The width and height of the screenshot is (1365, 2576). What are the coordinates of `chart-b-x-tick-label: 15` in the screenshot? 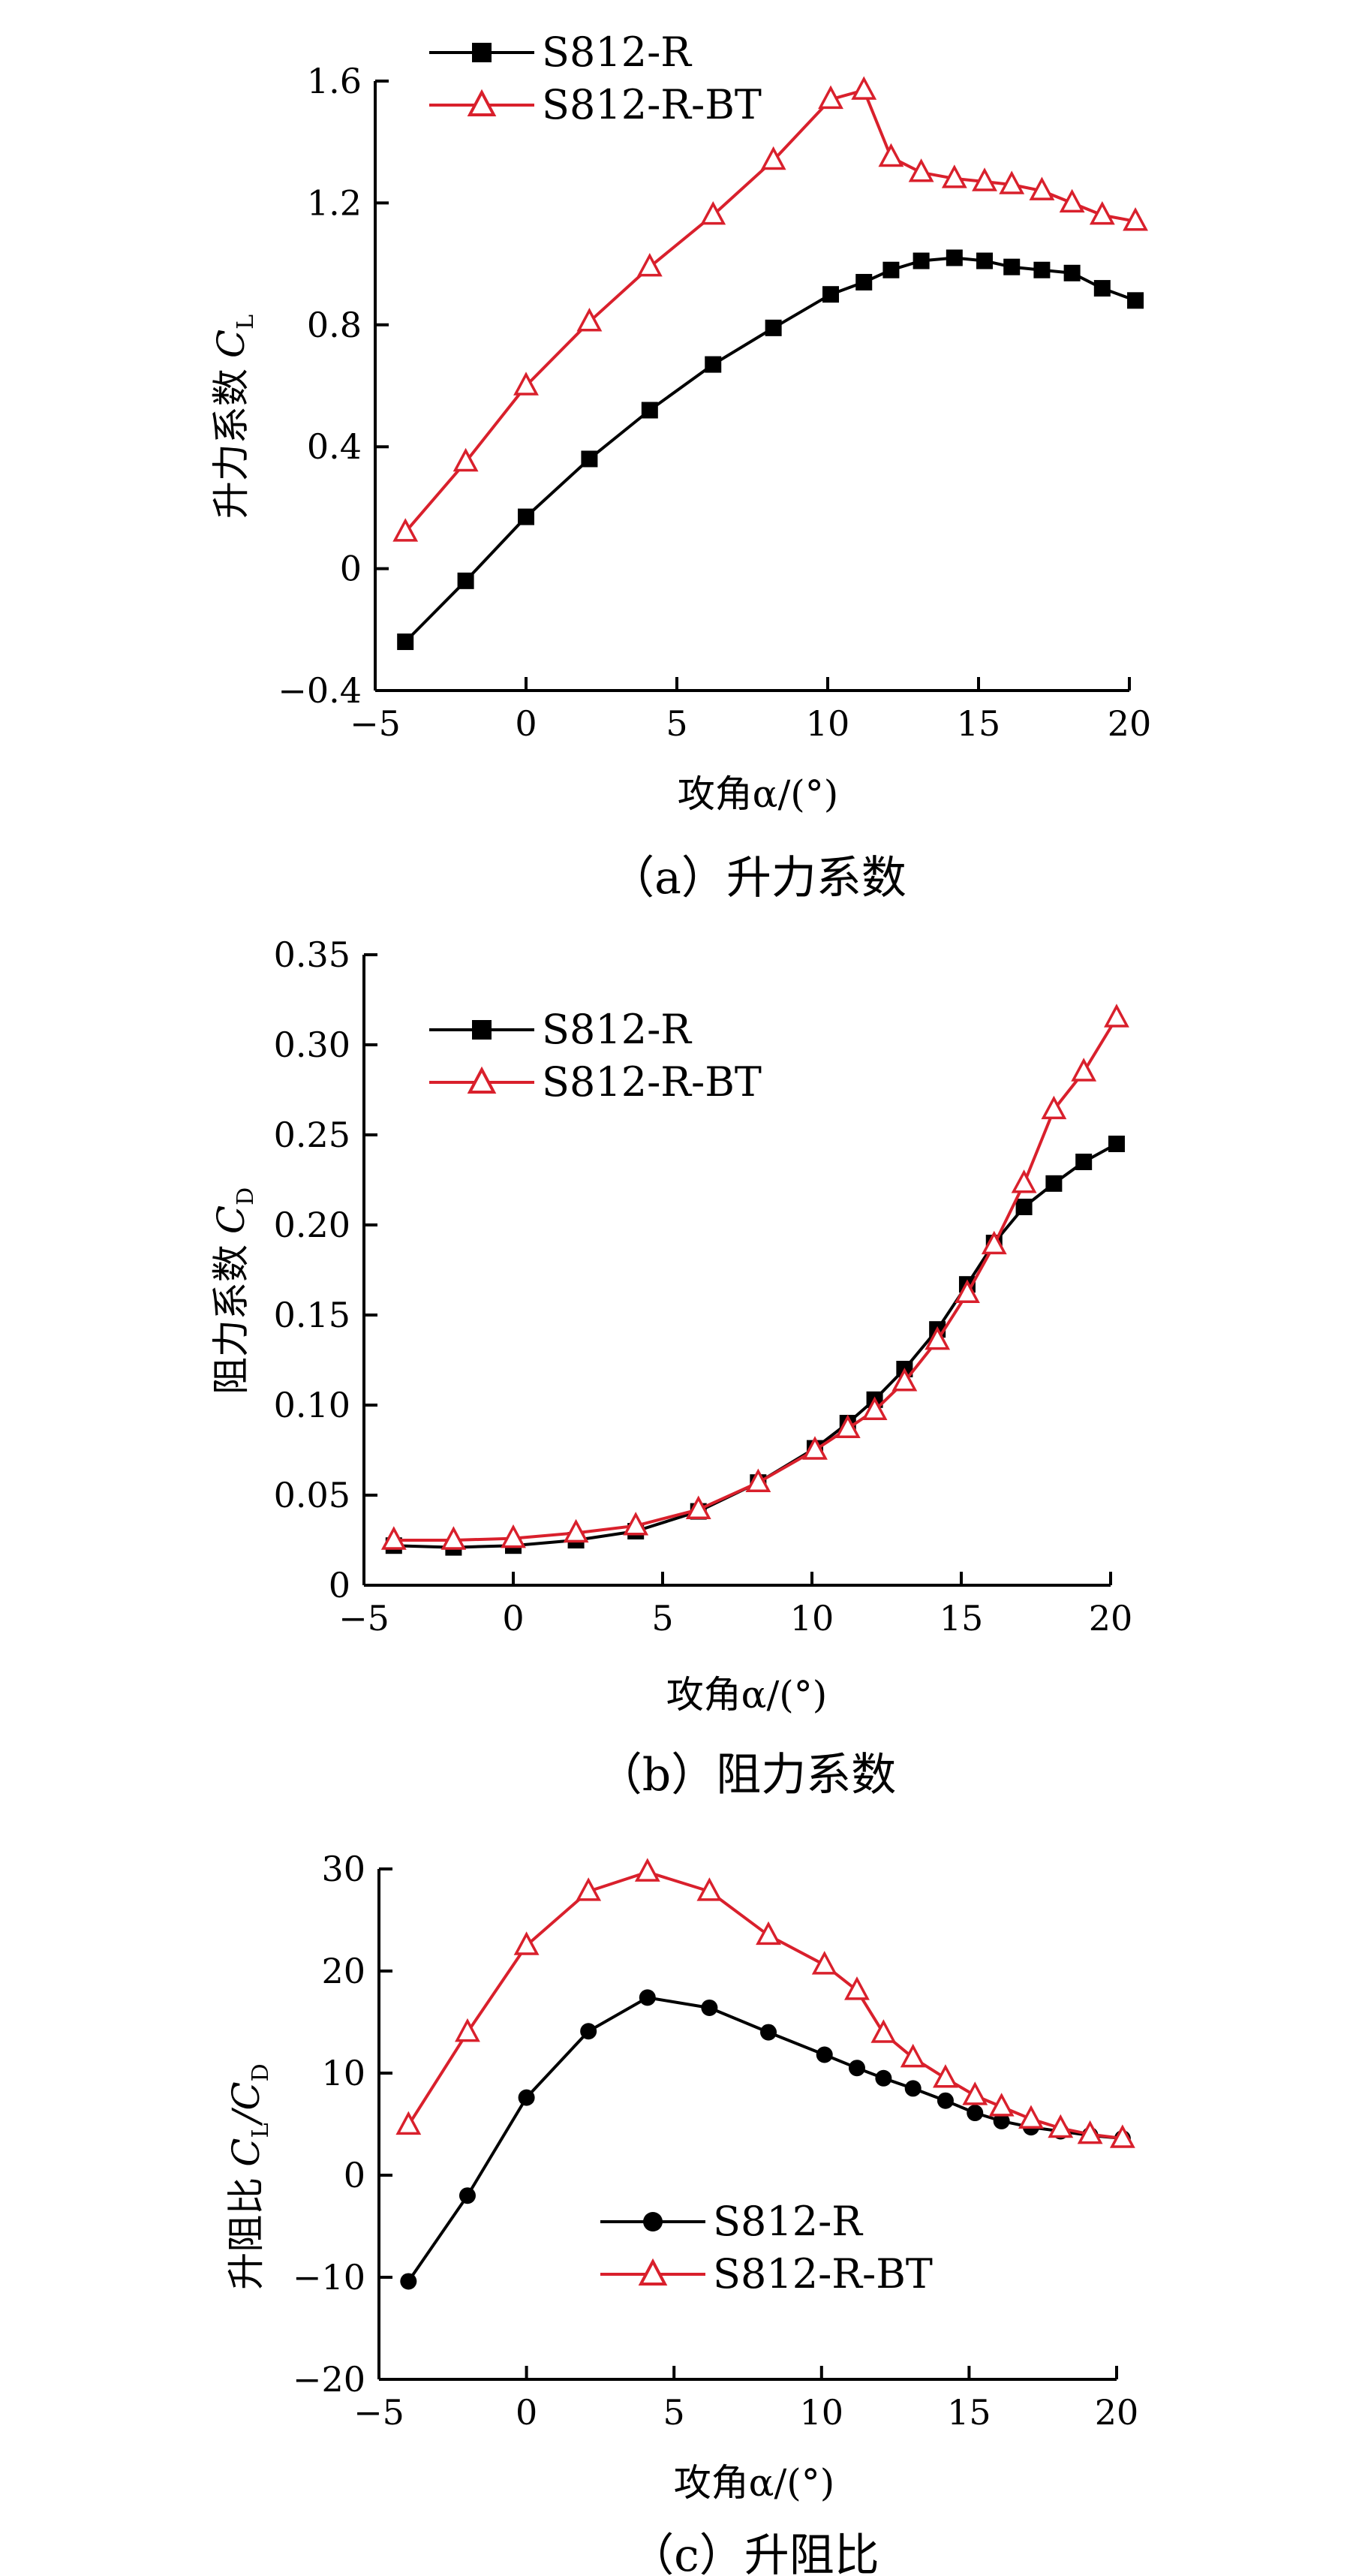 It's located at (962, 1618).